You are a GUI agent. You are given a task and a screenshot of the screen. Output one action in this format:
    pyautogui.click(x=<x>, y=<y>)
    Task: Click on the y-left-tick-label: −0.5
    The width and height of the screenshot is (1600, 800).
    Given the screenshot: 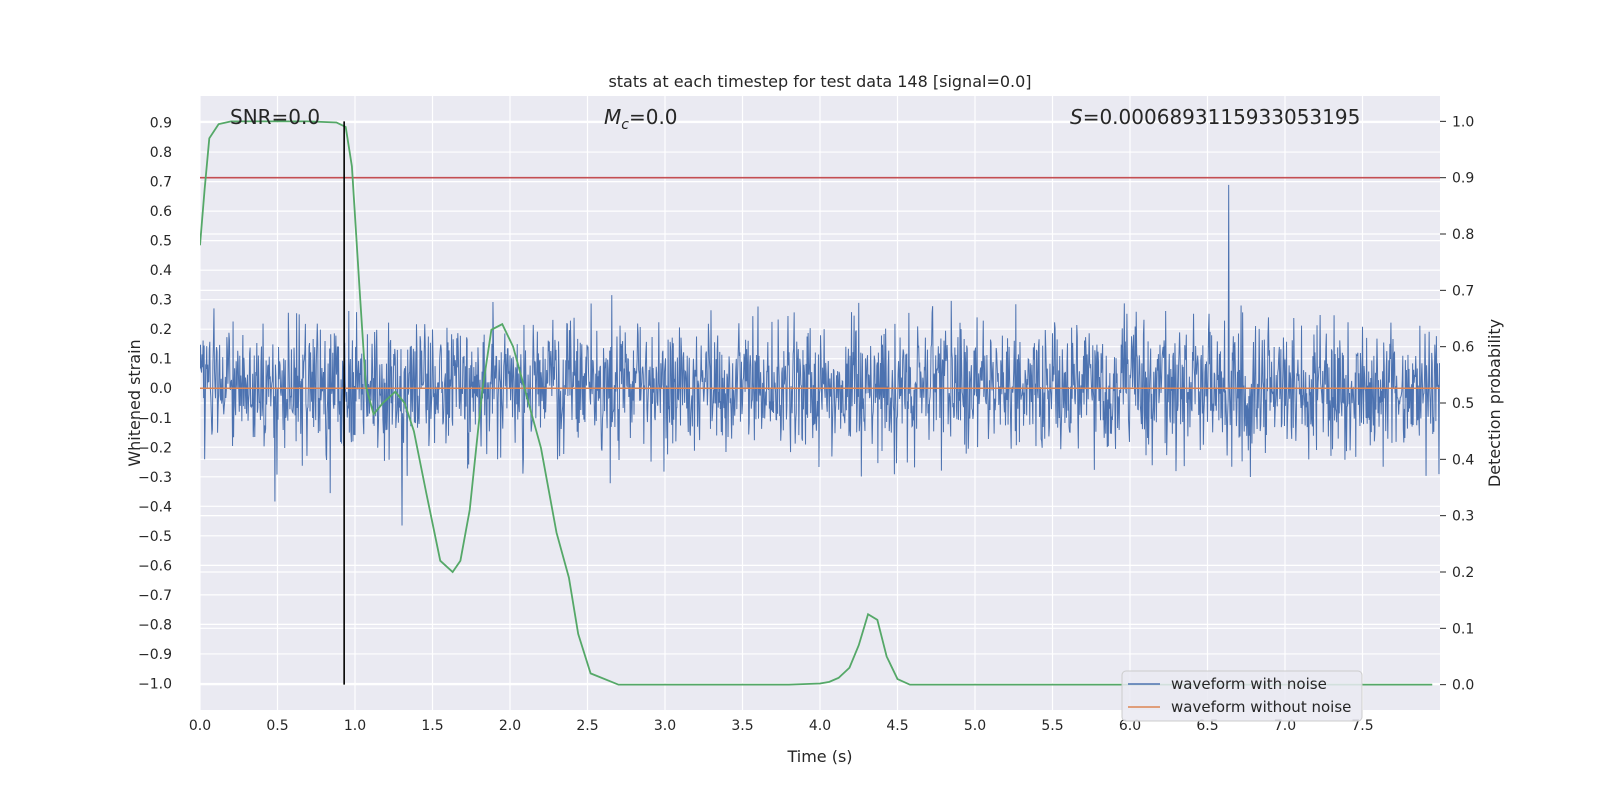 What is the action you would take?
    pyautogui.click(x=155, y=537)
    